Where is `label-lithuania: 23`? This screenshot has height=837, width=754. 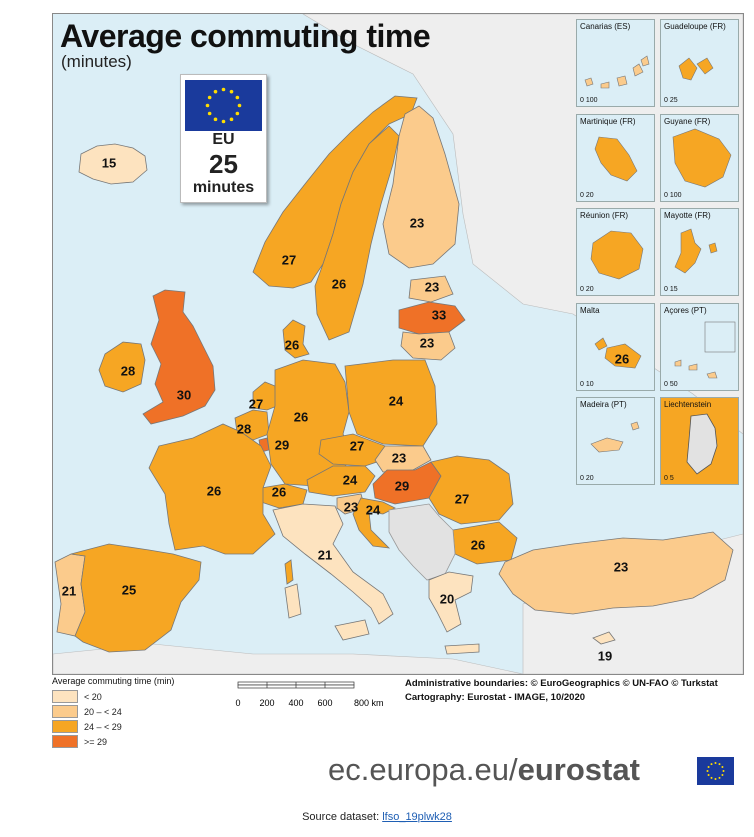 label-lithuania: 23 is located at coordinates (427, 343).